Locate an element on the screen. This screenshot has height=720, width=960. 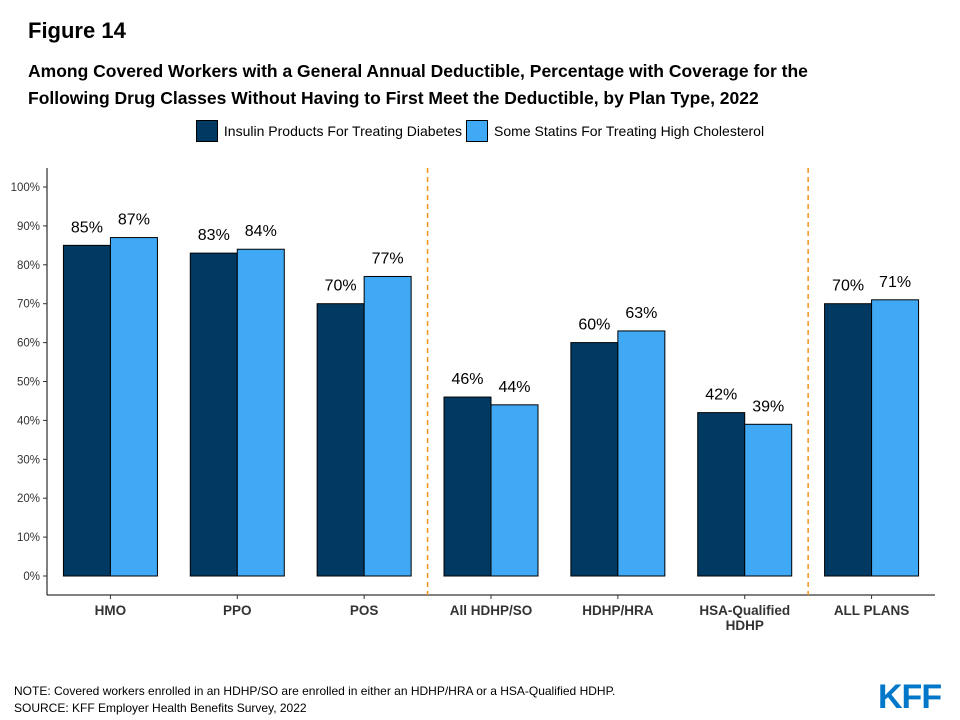
legend-item-insulin: Insulin Products For Treating Diabetes is located at coordinates (329, 131).